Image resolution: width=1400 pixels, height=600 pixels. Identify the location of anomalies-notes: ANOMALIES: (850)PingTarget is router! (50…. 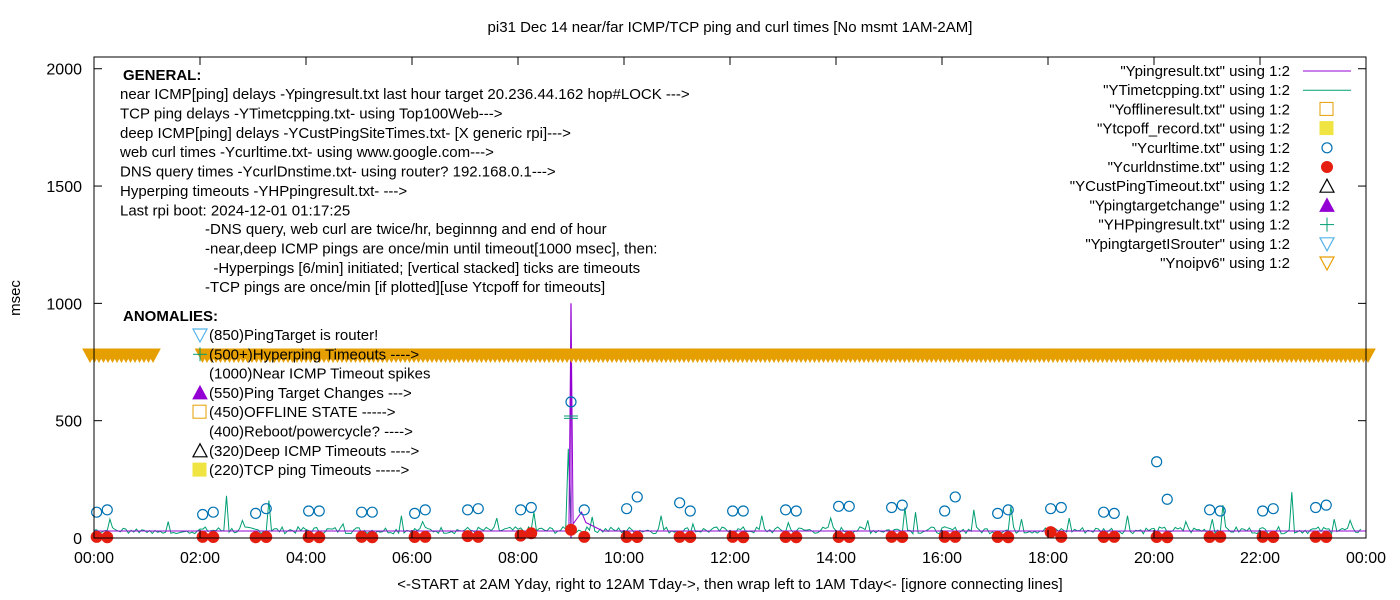
(276, 393).